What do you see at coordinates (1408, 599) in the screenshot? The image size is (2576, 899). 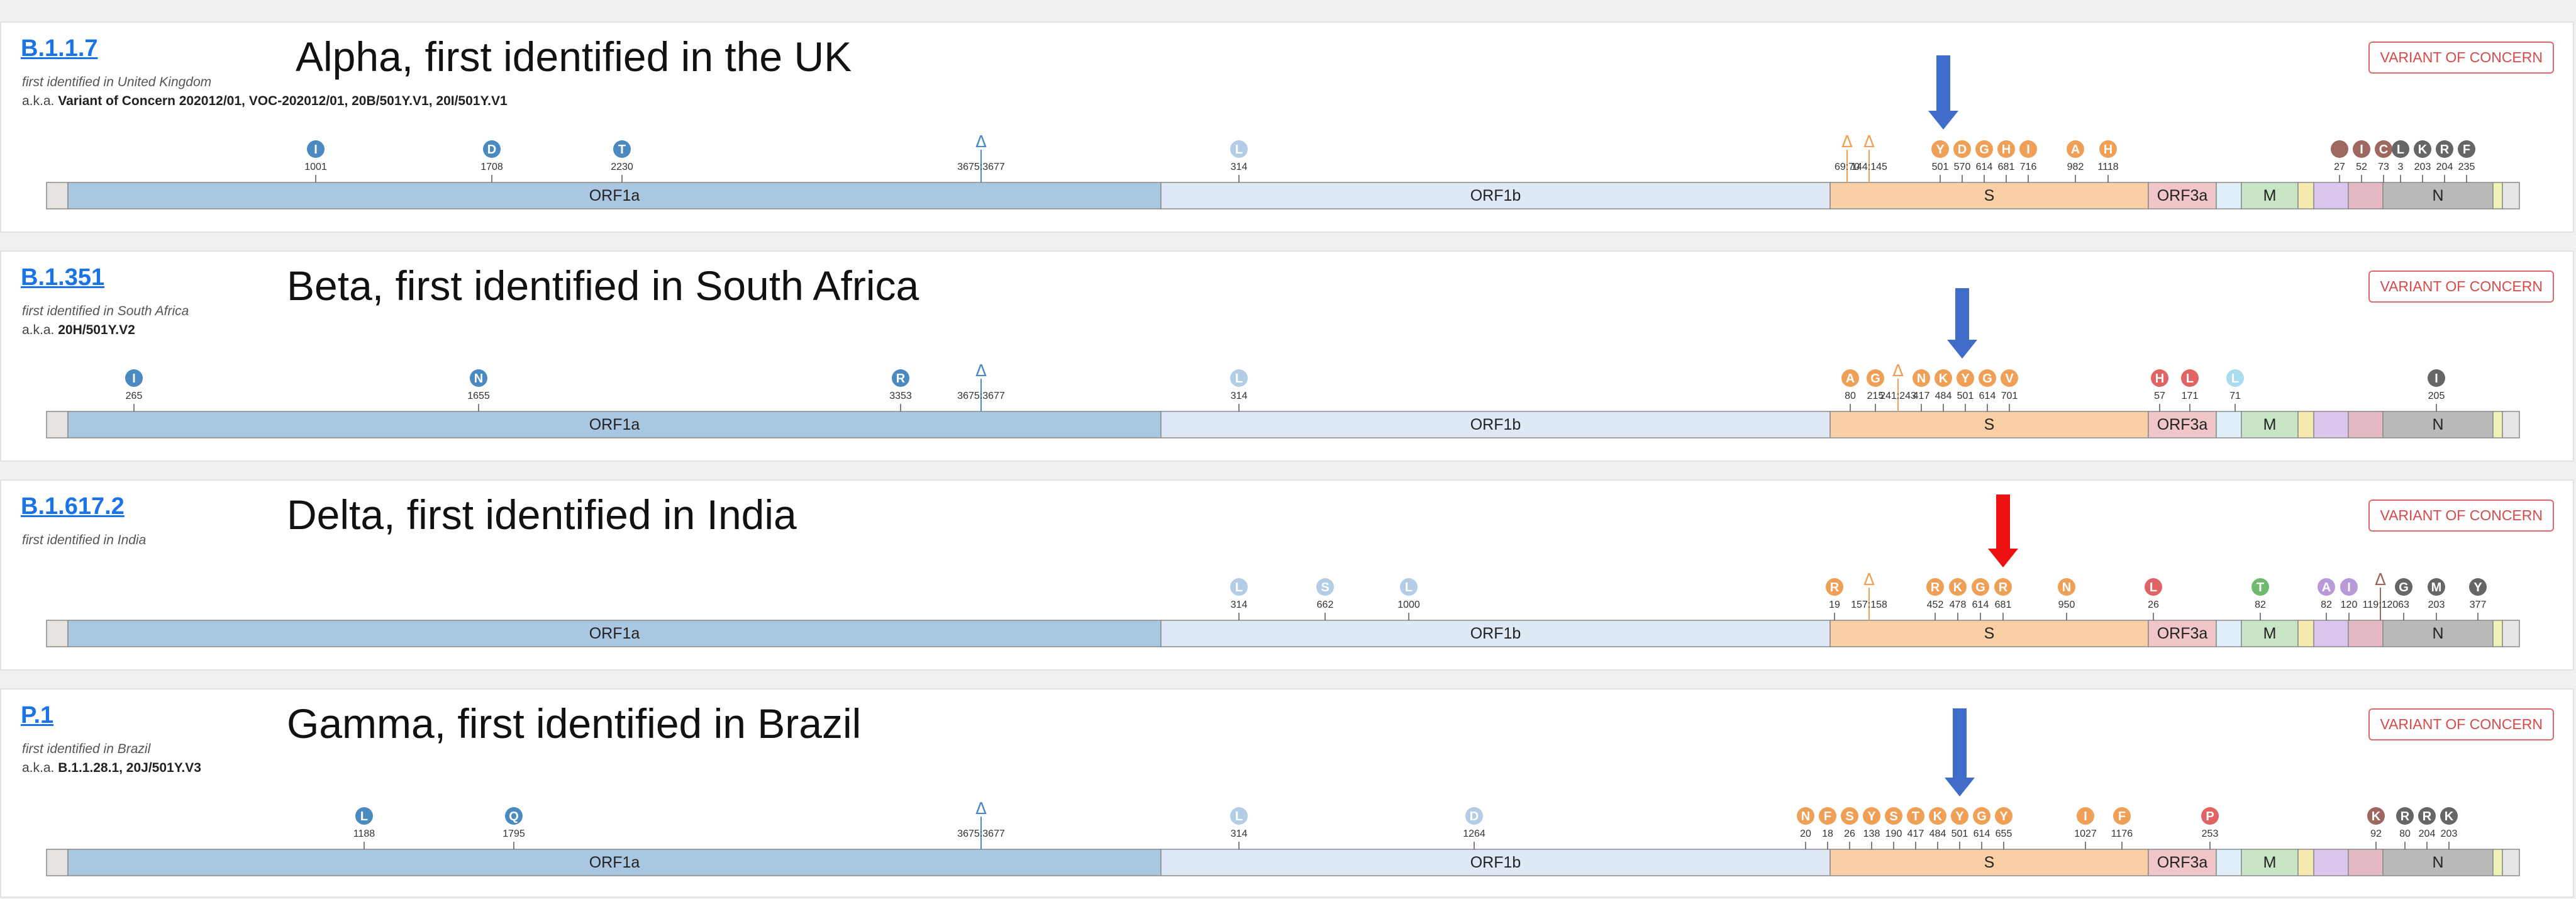 I see `mutation-marker: L 1000` at bounding box center [1408, 599].